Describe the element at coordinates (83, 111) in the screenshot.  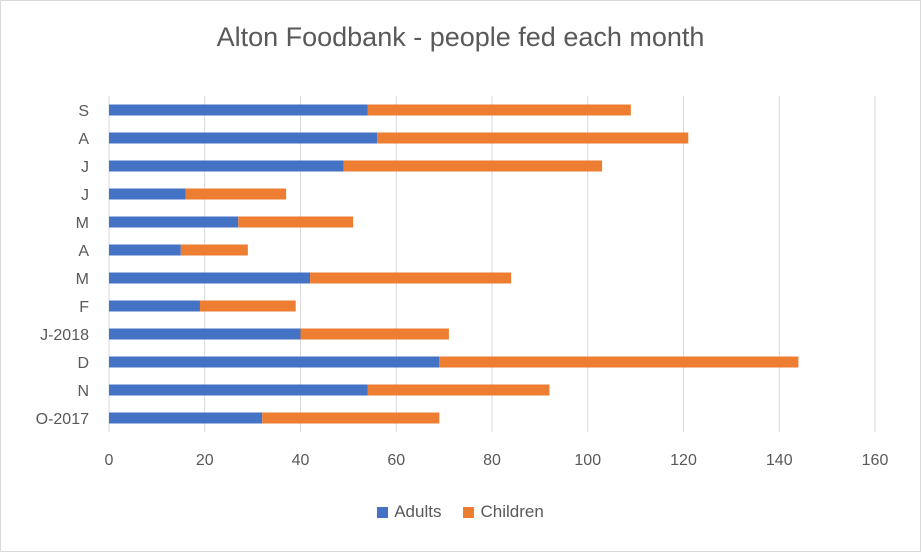
I see `y-tick-label: S` at that location.